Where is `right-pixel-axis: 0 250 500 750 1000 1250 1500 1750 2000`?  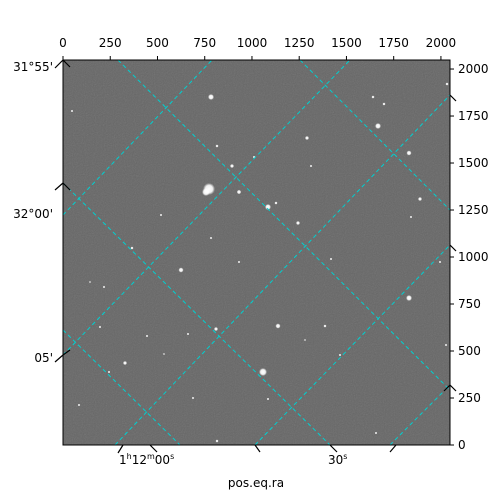 right-pixel-axis: 0 250 500 750 1000 1250 1500 1750 2000 is located at coordinates (469, 257).